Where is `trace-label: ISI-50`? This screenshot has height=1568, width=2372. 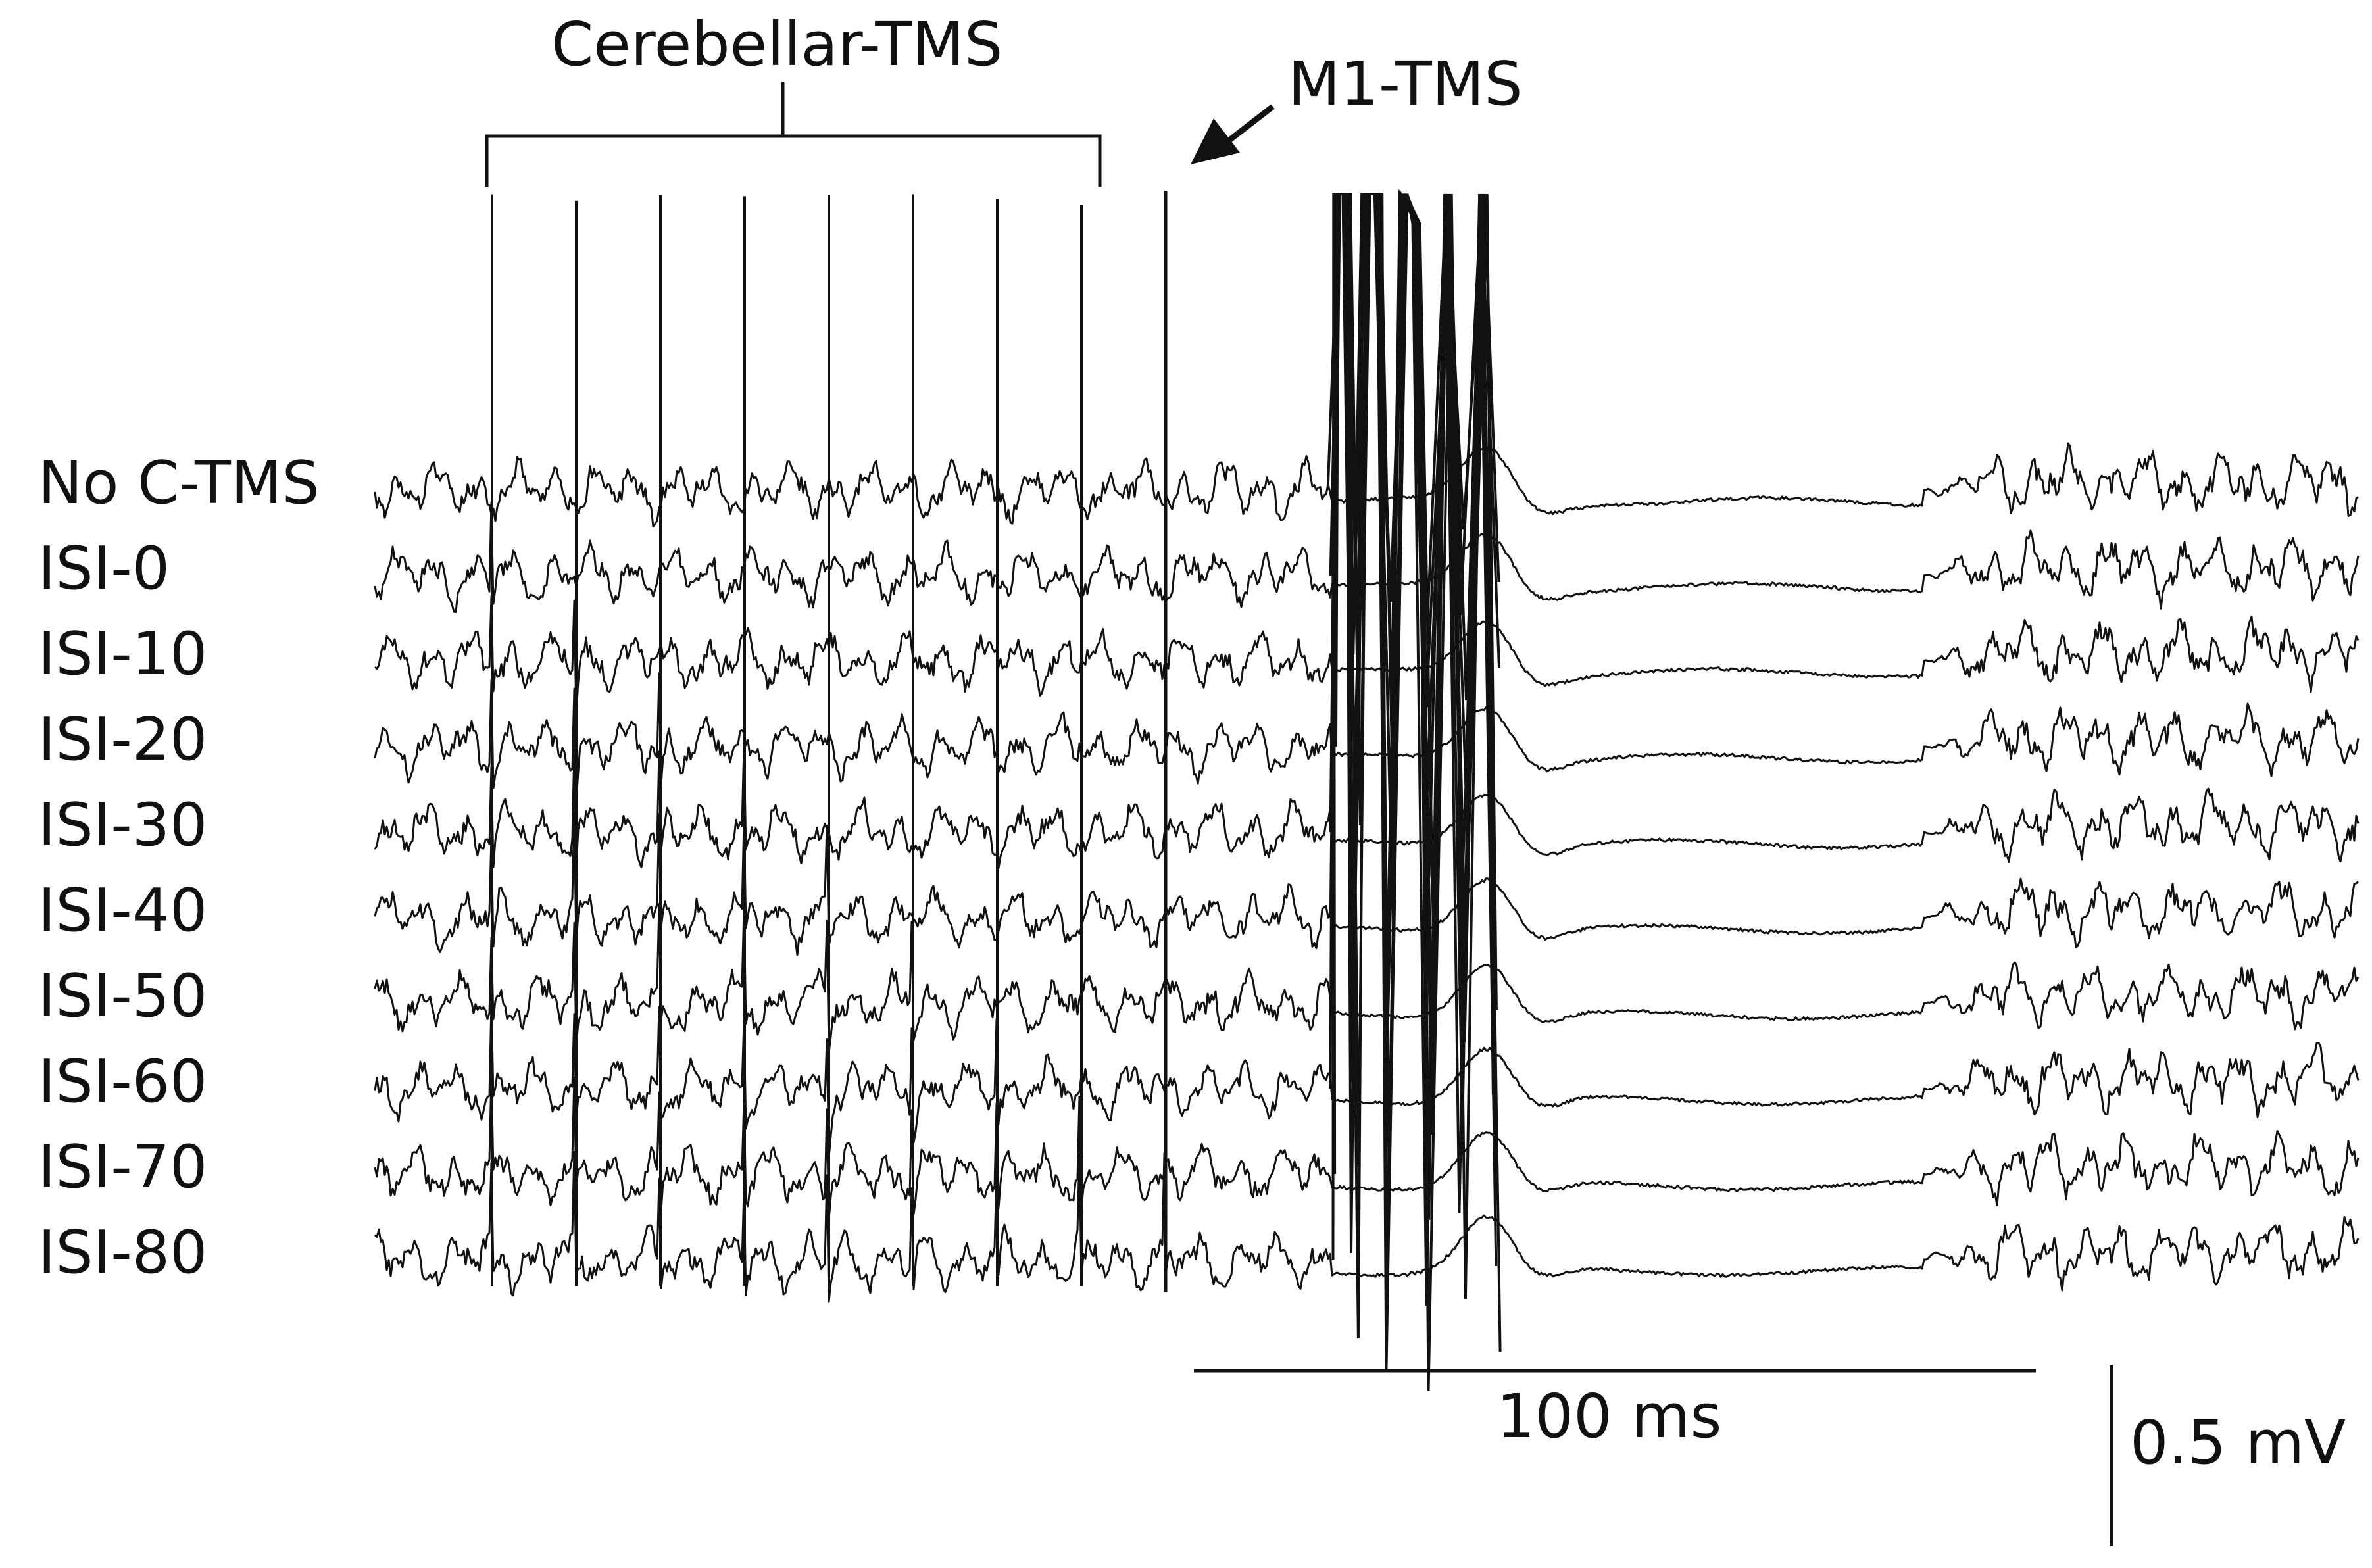 trace-label: ISI-50 is located at coordinates (123, 997).